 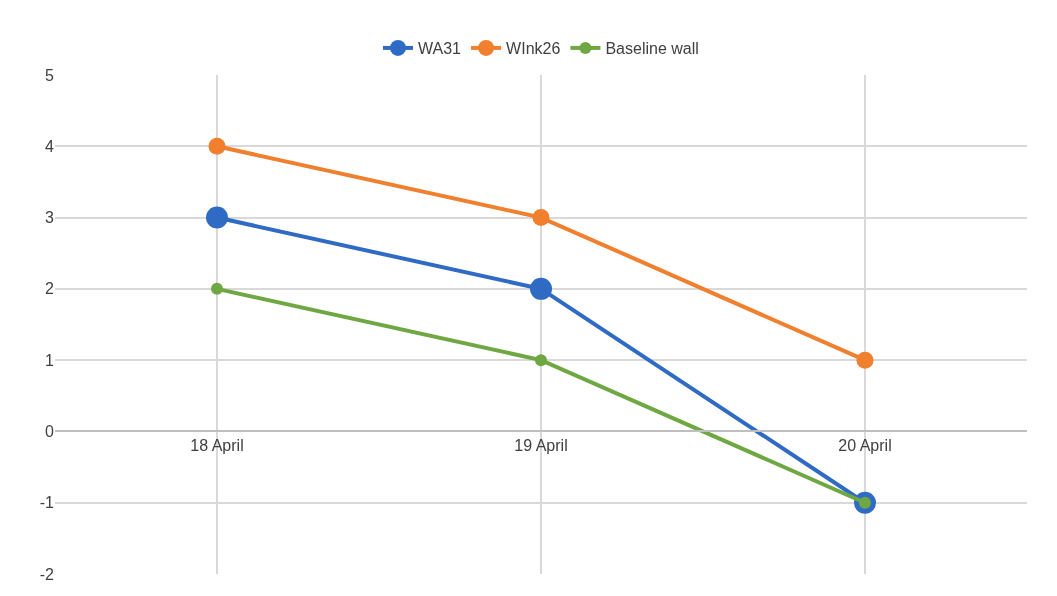 What do you see at coordinates (50, 75) in the screenshot?
I see `y-tick-label: 5` at bounding box center [50, 75].